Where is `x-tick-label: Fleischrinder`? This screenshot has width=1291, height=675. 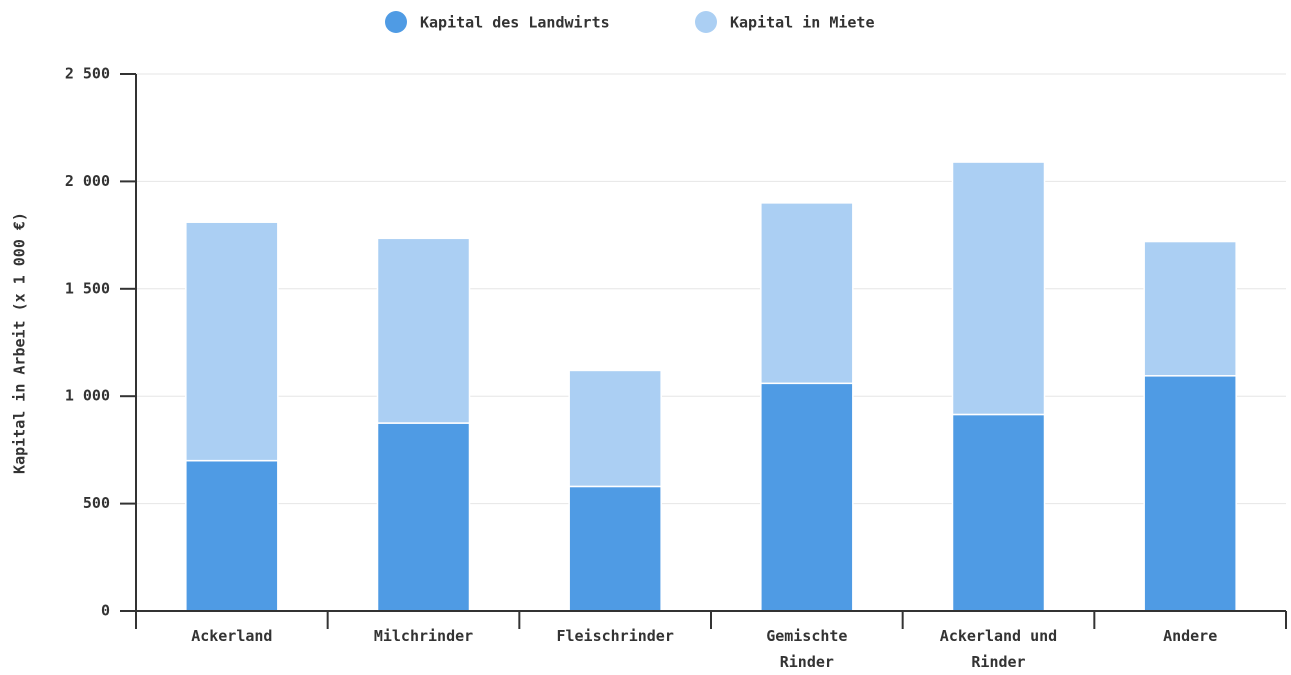
x-tick-label: Fleischrinder is located at coordinates (615, 636).